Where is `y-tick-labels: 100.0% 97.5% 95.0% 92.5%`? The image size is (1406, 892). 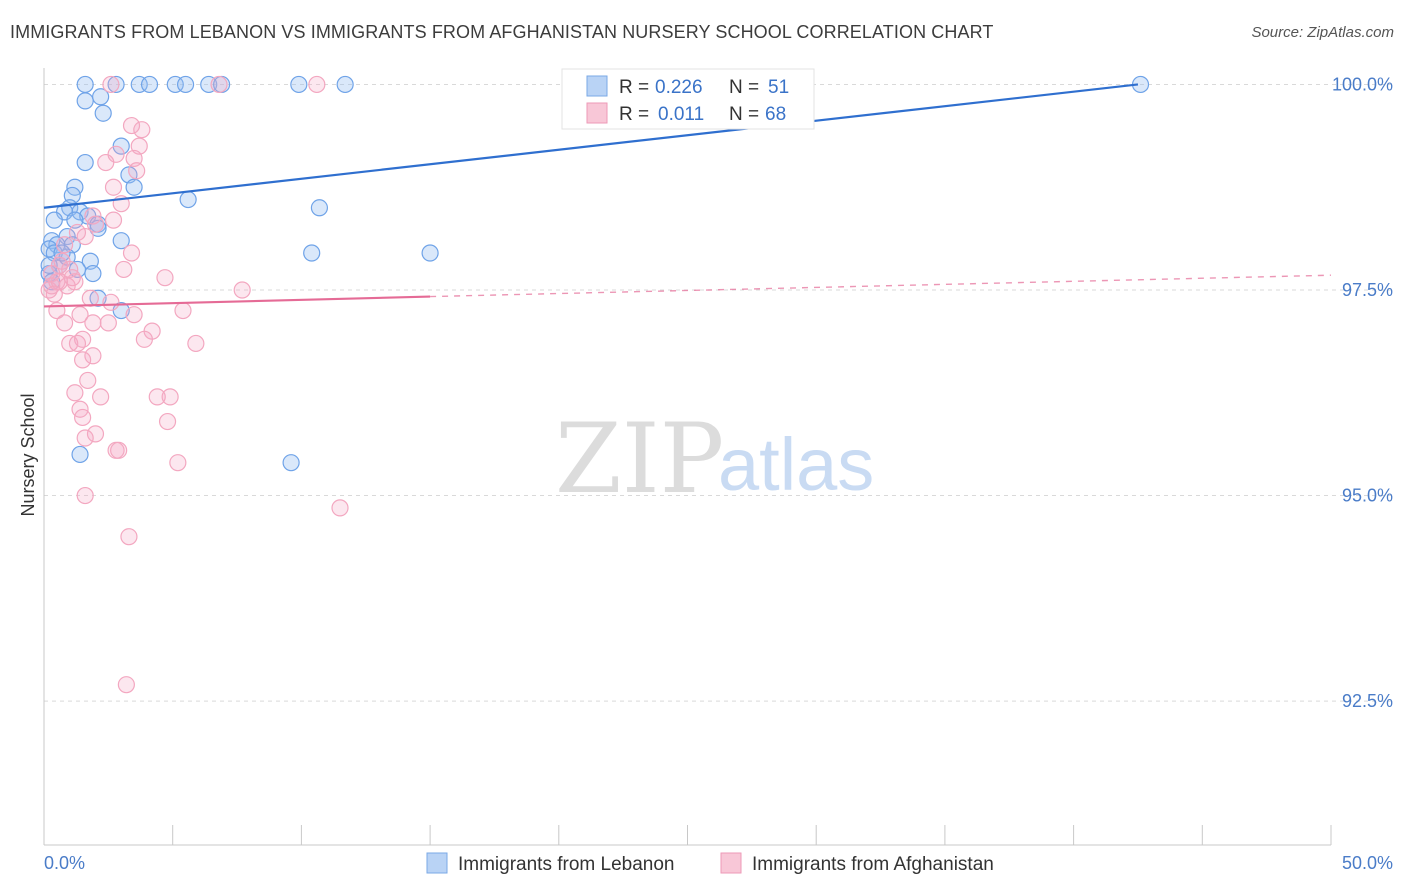 y-tick-labels: 100.0% 97.5% 95.0% 92.5% is located at coordinates (1362, 392).